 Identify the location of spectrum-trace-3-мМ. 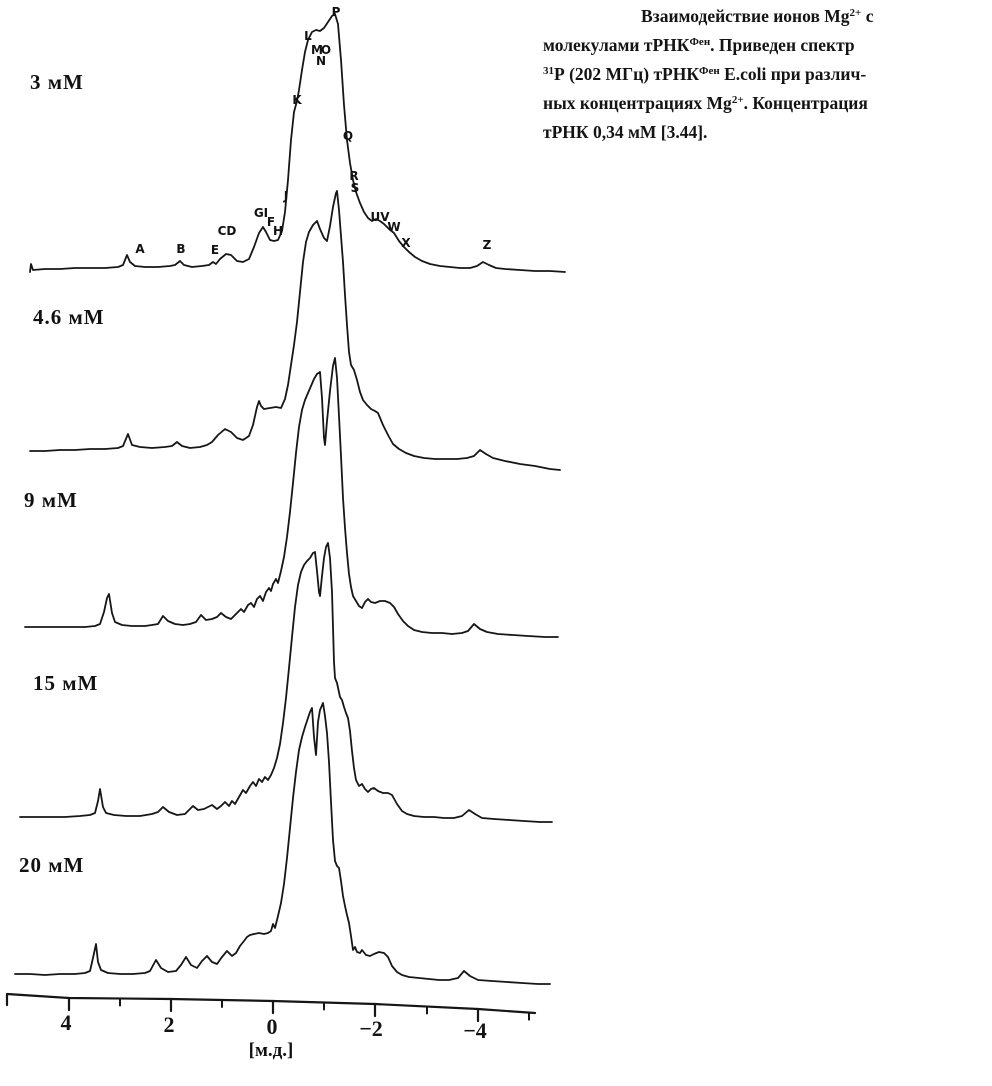
(297, 143).